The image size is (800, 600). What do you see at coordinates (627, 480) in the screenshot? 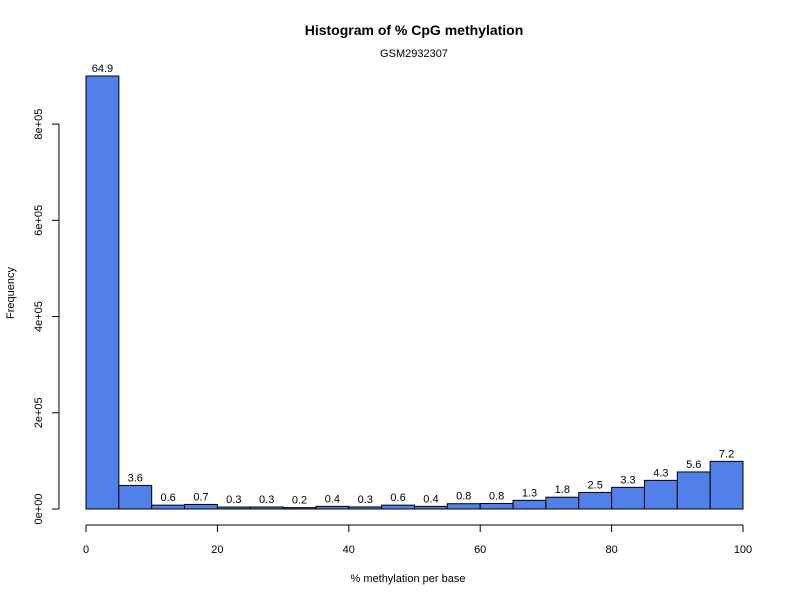
I see `bar-value-label: 3.3` at bounding box center [627, 480].